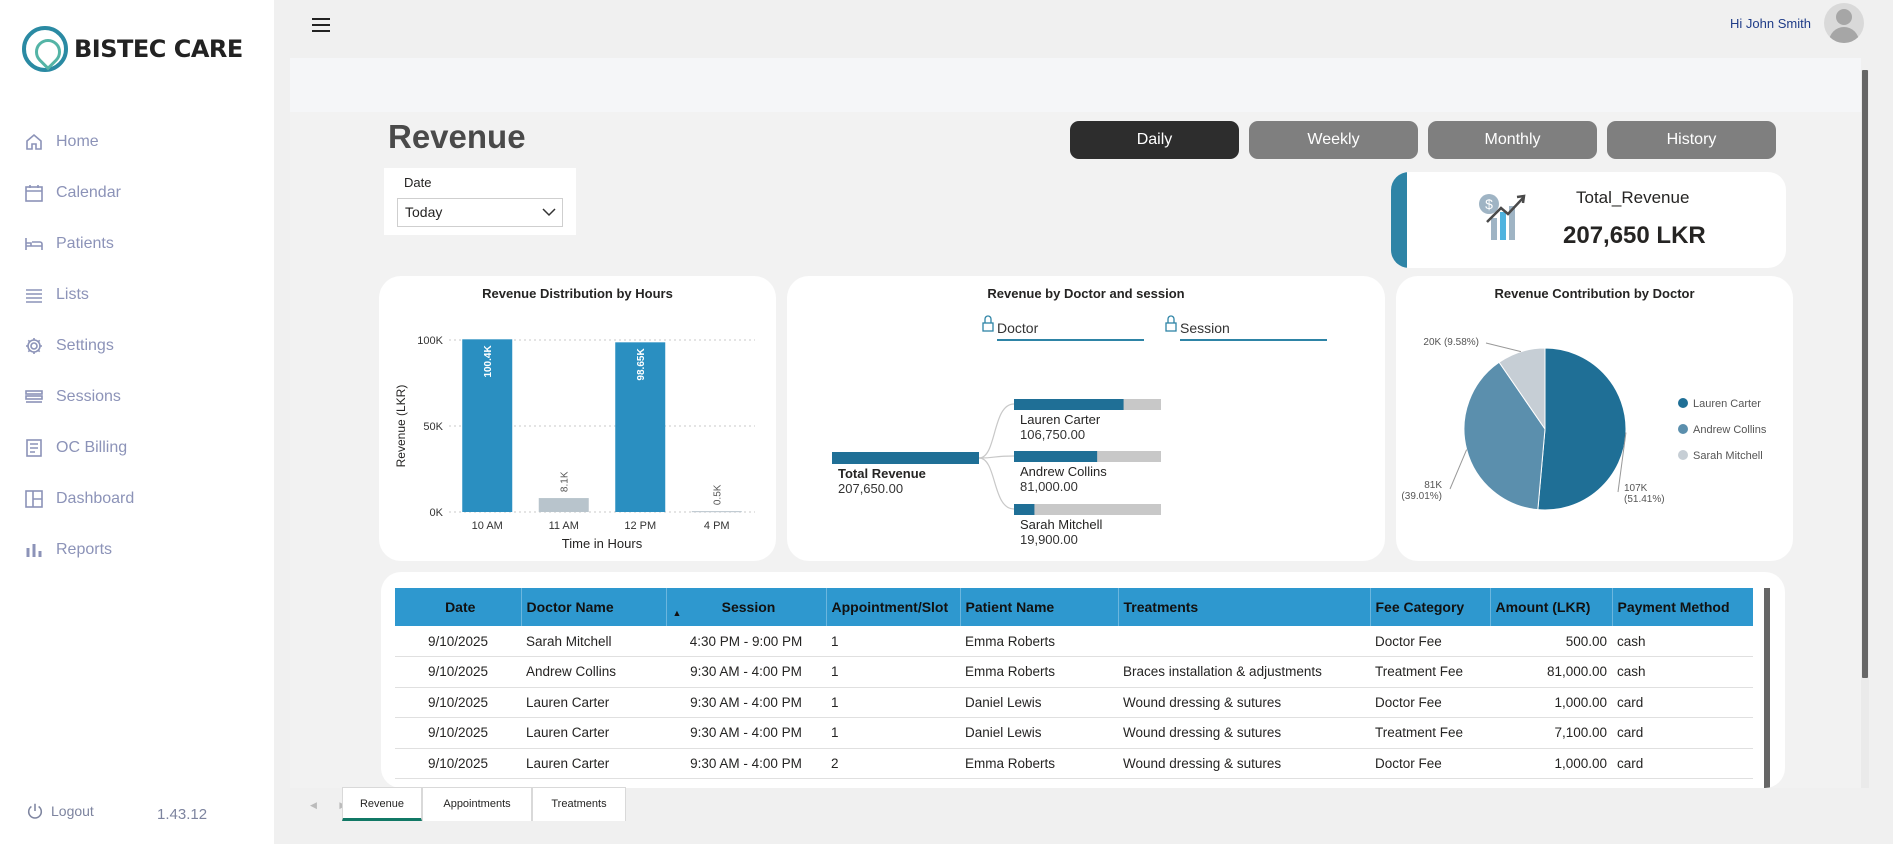 This screenshot has width=1893, height=844. Describe the element at coordinates (382, 804) in the screenshot. I see `tab-revenue: Revenue` at that location.